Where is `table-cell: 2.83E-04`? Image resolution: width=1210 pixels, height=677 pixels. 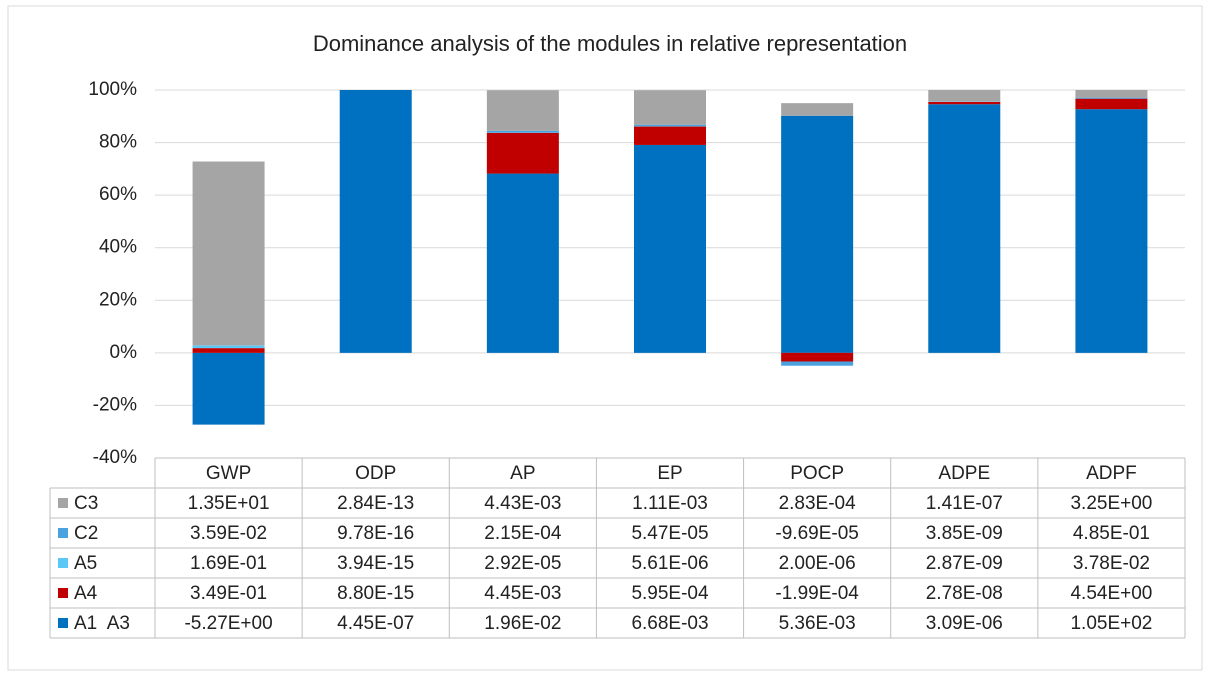
table-cell: 2.83E-04 is located at coordinates (818, 503).